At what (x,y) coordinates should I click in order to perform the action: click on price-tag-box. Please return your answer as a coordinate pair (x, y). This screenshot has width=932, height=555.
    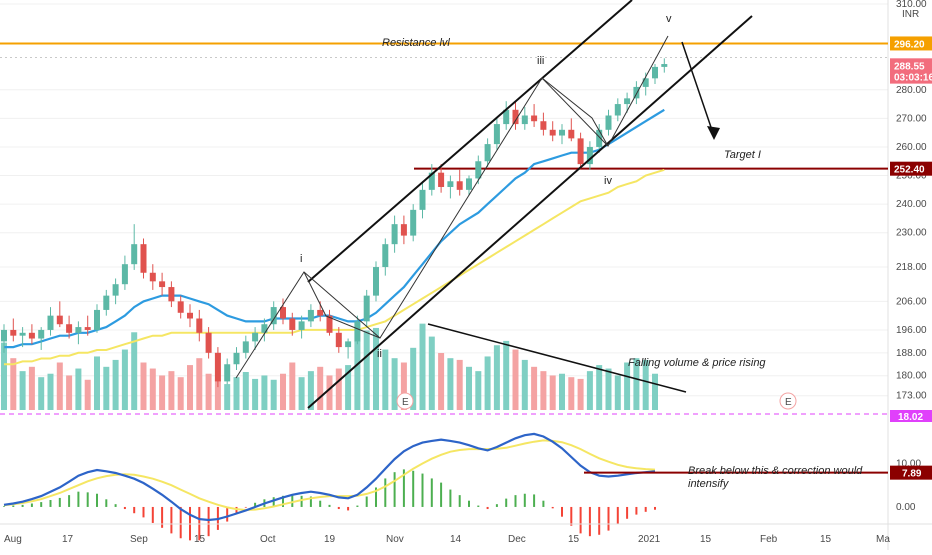
    Looking at the image, I should click on (911, 65).